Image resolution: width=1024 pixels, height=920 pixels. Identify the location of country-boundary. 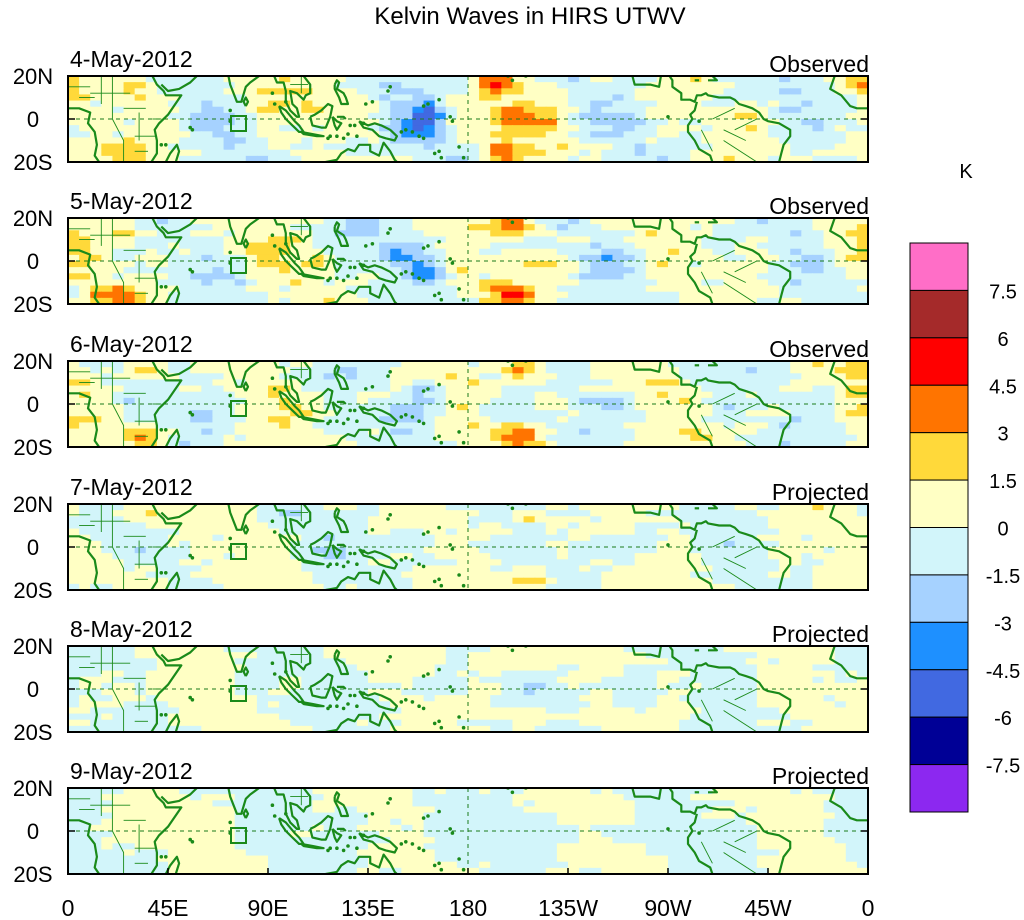
(746, 266).